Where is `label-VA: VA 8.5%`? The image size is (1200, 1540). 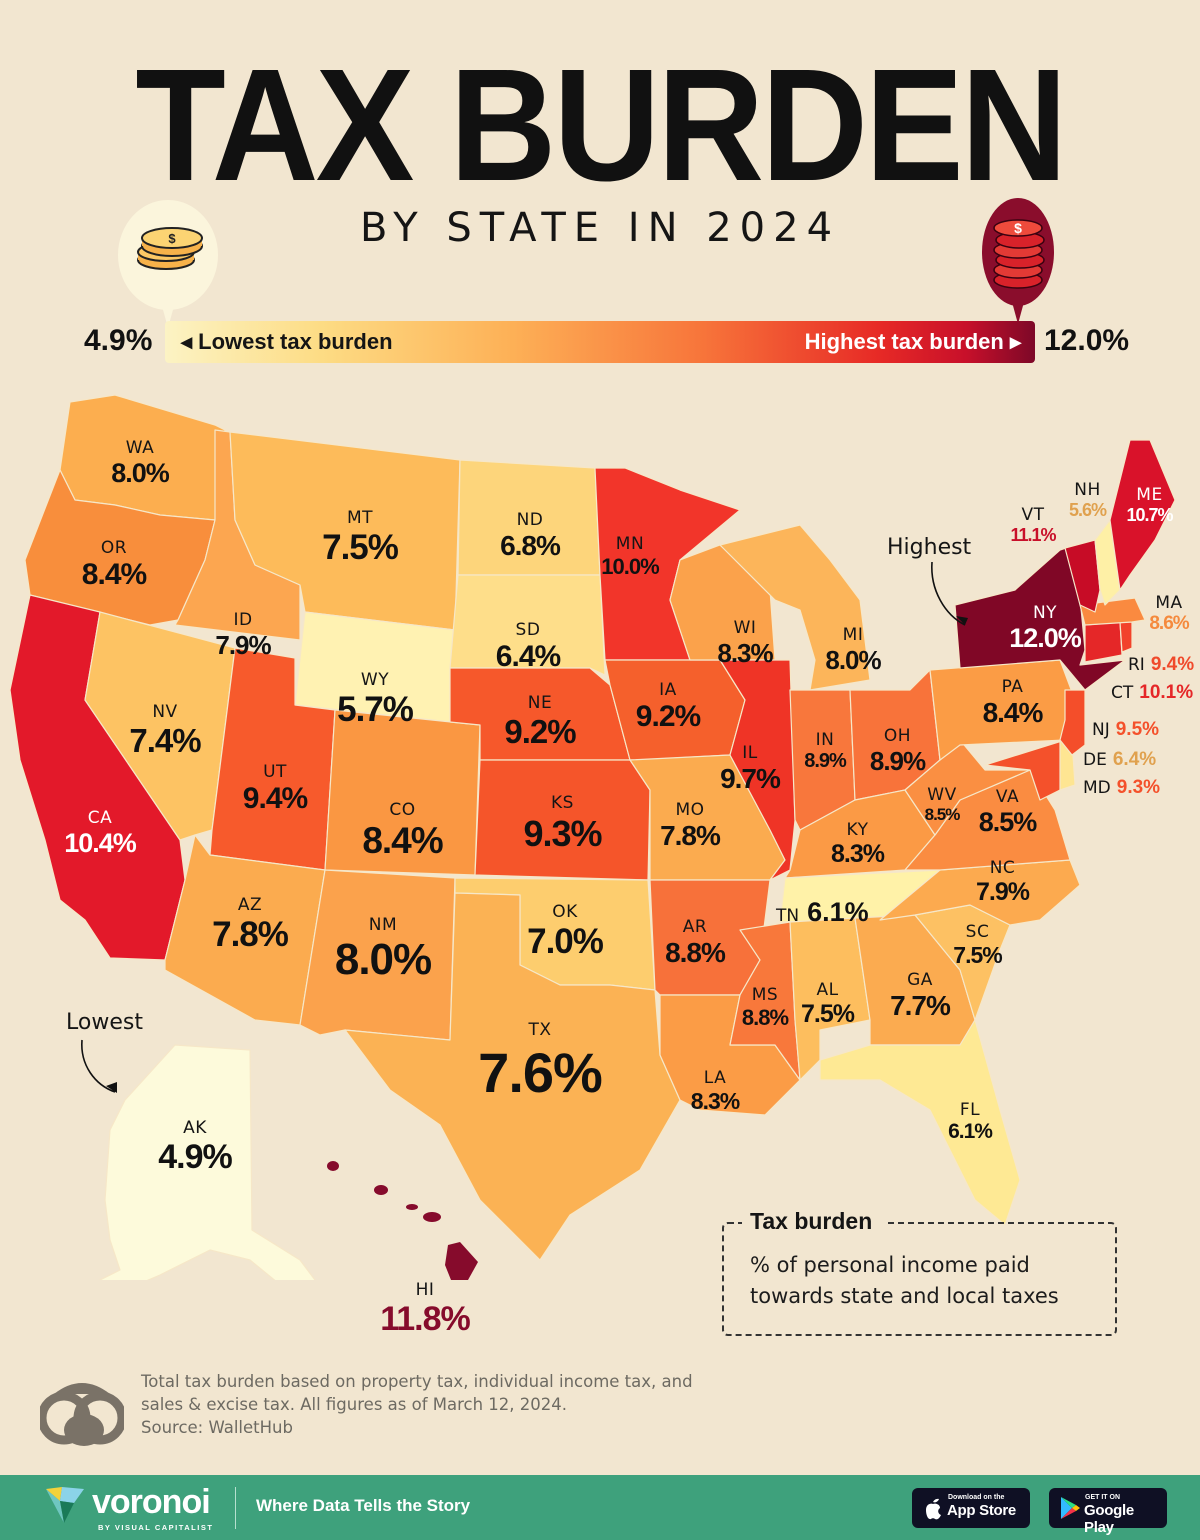
label-VA: VA 8.5% is located at coordinates (1008, 812).